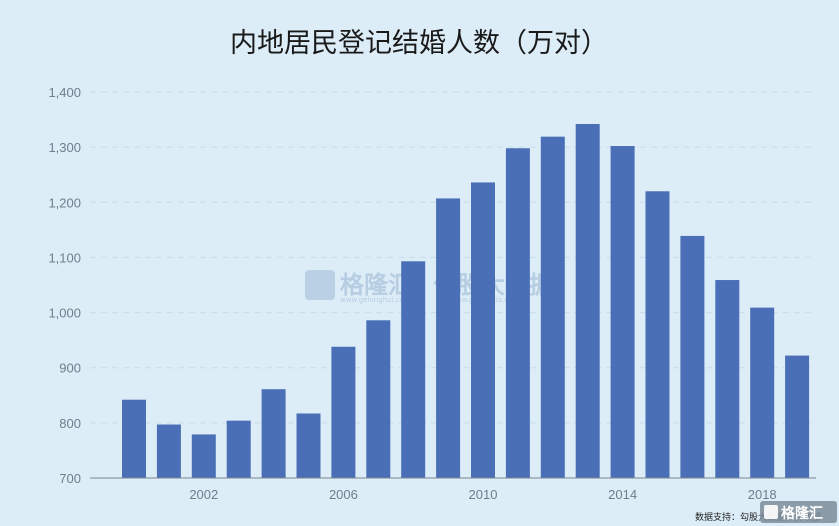 This screenshot has width=839, height=526. Describe the element at coordinates (64, 147) in the screenshot. I see `y-tick-label: 1,300` at that location.